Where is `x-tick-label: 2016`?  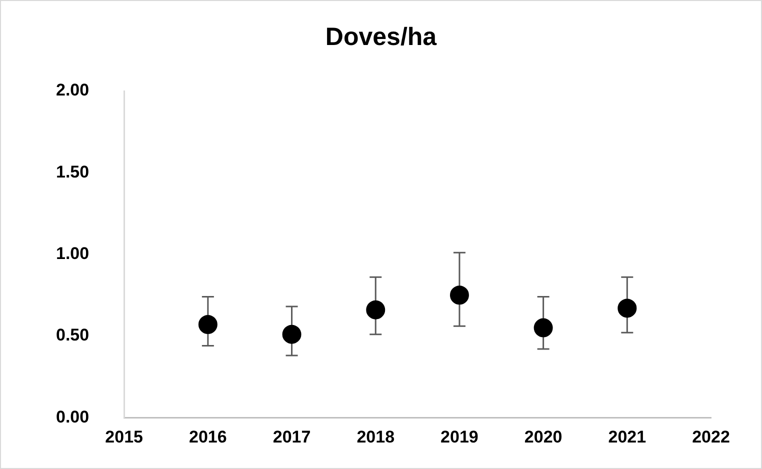 x-tick-label: 2016 is located at coordinates (208, 436).